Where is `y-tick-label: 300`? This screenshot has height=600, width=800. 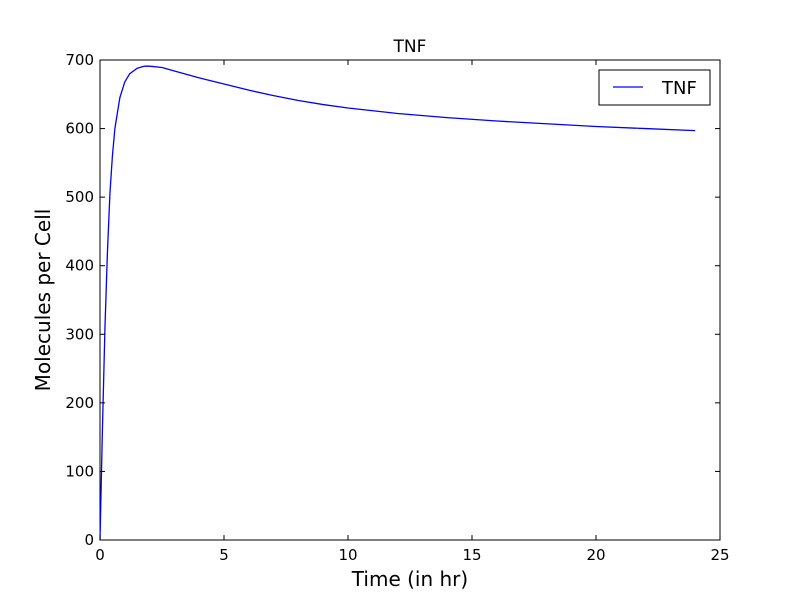 y-tick-label: 300 is located at coordinates (79, 334).